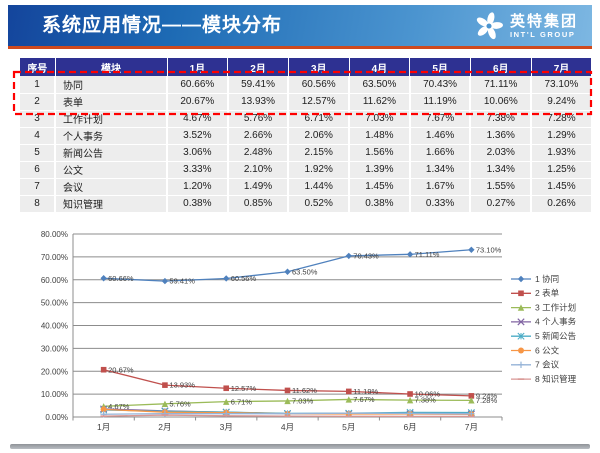 The width and height of the screenshot is (600, 453). What do you see at coordinates (440, 102) in the screenshot?
I see `value-cell: 11.19%` at bounding box center [440, 102].